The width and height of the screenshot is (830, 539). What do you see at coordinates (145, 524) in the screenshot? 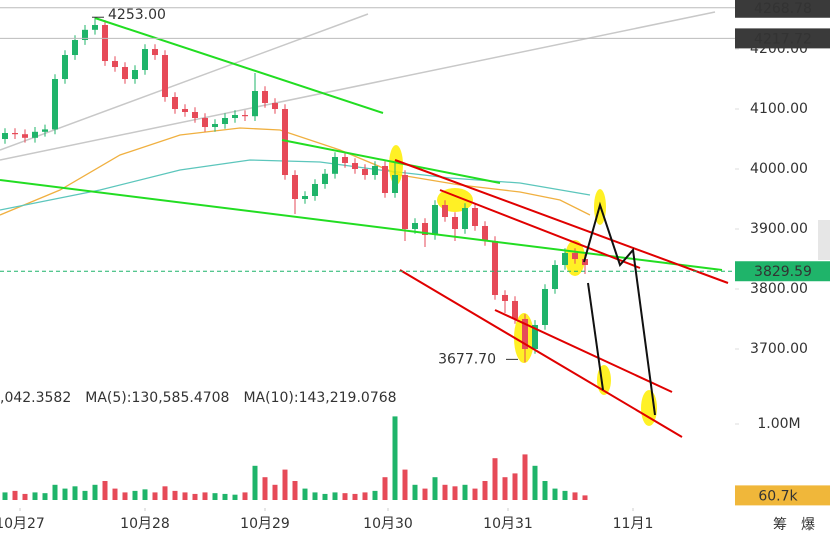
I see `x-tick-label: 10月28` at bounding box center [145, 524].